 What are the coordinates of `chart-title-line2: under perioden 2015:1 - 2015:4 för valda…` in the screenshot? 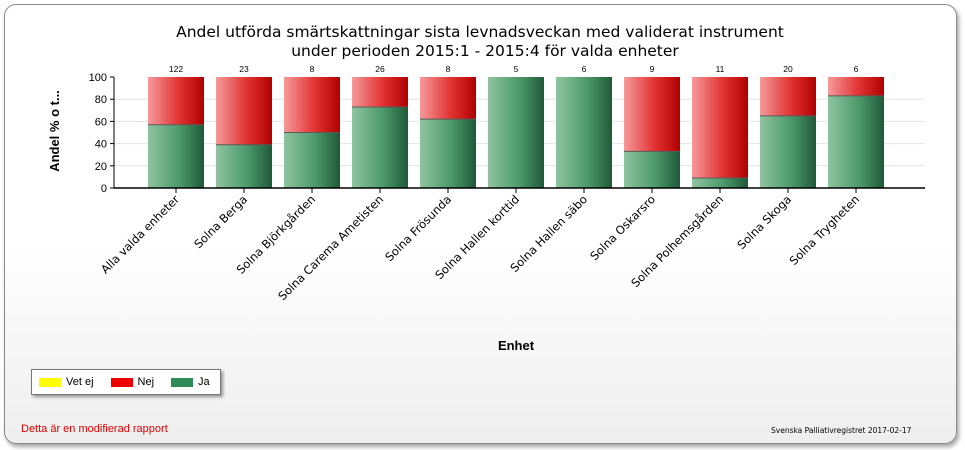 It's located at (485, 51).